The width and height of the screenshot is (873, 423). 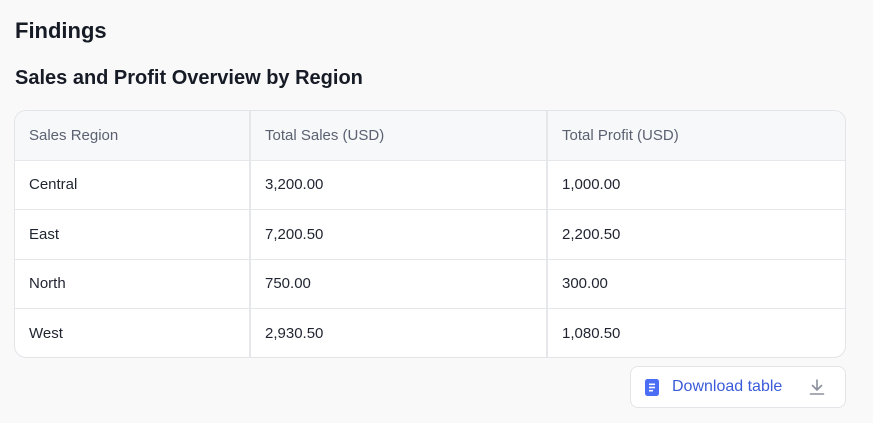 I want to click on download-table-label: Download table, so click(x=727, y=386).